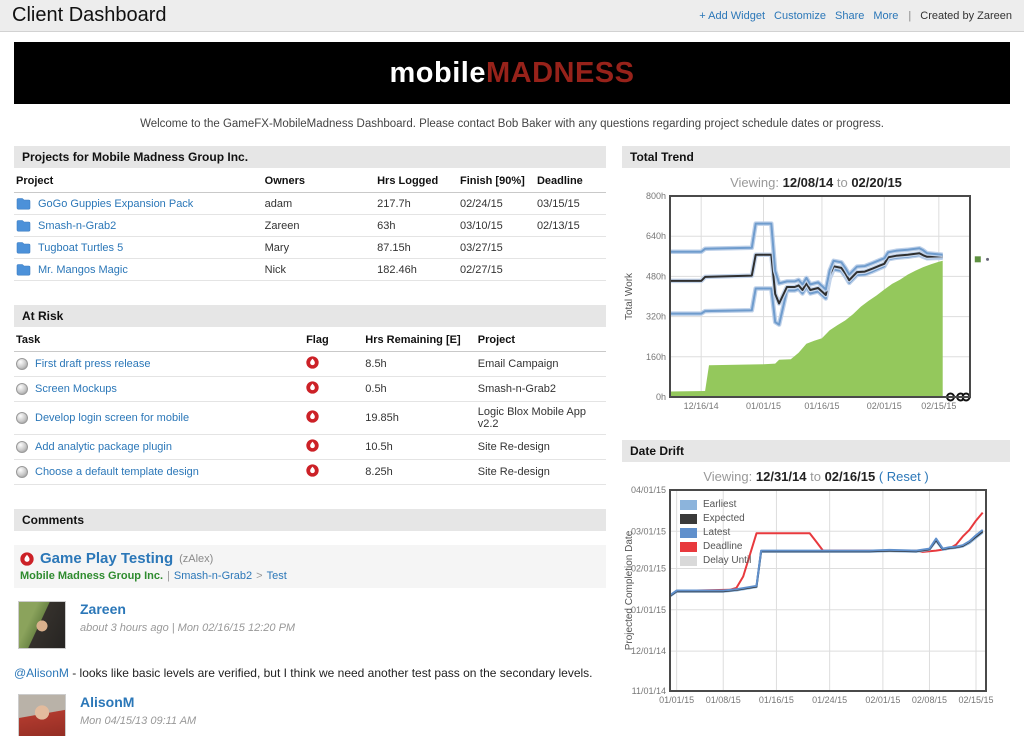 This screenshot has height=736, width=1024. Describe the element at coordinates (117, 472) in the screenshot. I see `task-link: Choose a default template design` at that location.